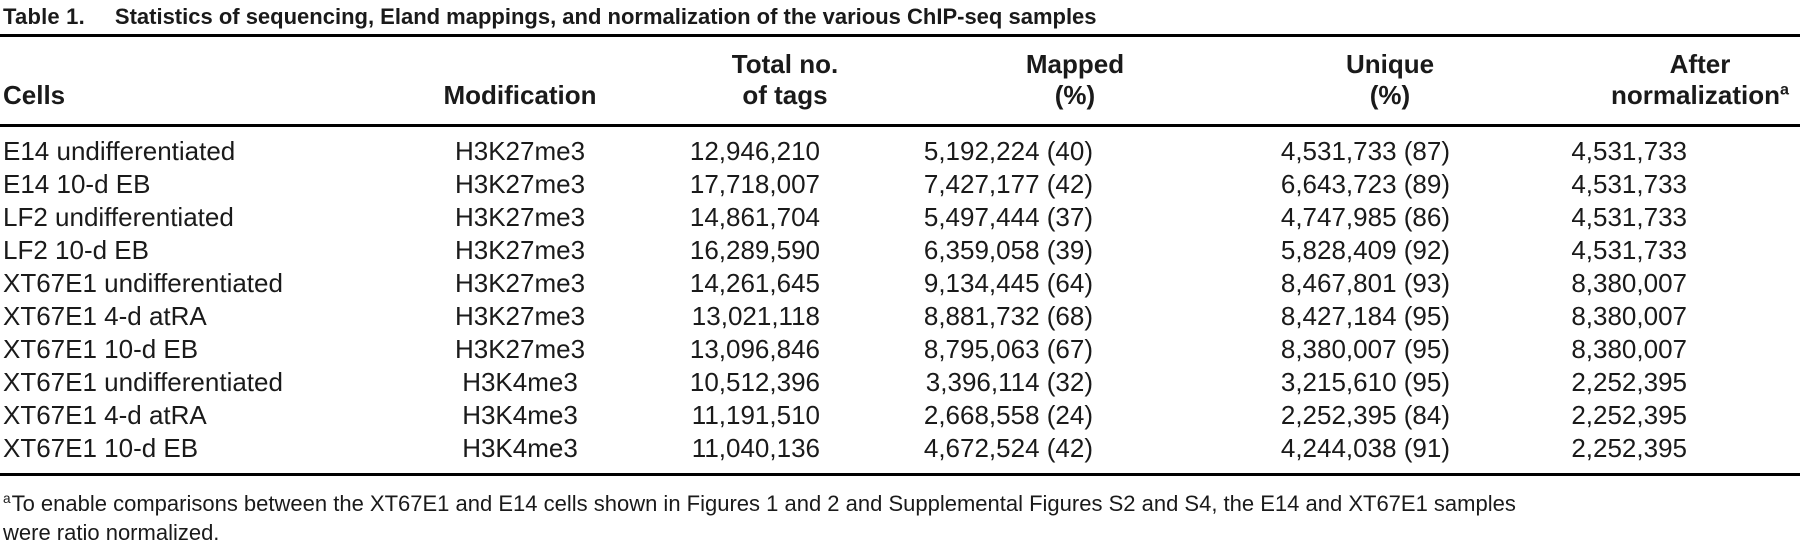  Describe the element at coordinates (1008, 316) in the screenshot. I see `cell-mapped-pct: 8,881,732 (68)` at that location.